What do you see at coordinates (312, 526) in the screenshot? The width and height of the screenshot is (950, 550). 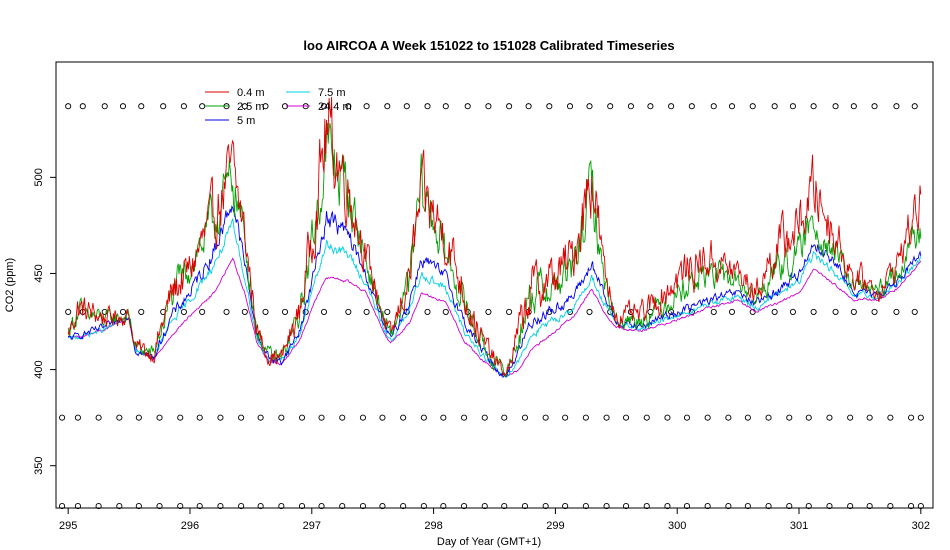 I see `x-tick-label: 297` at bounding box center [312, 526].